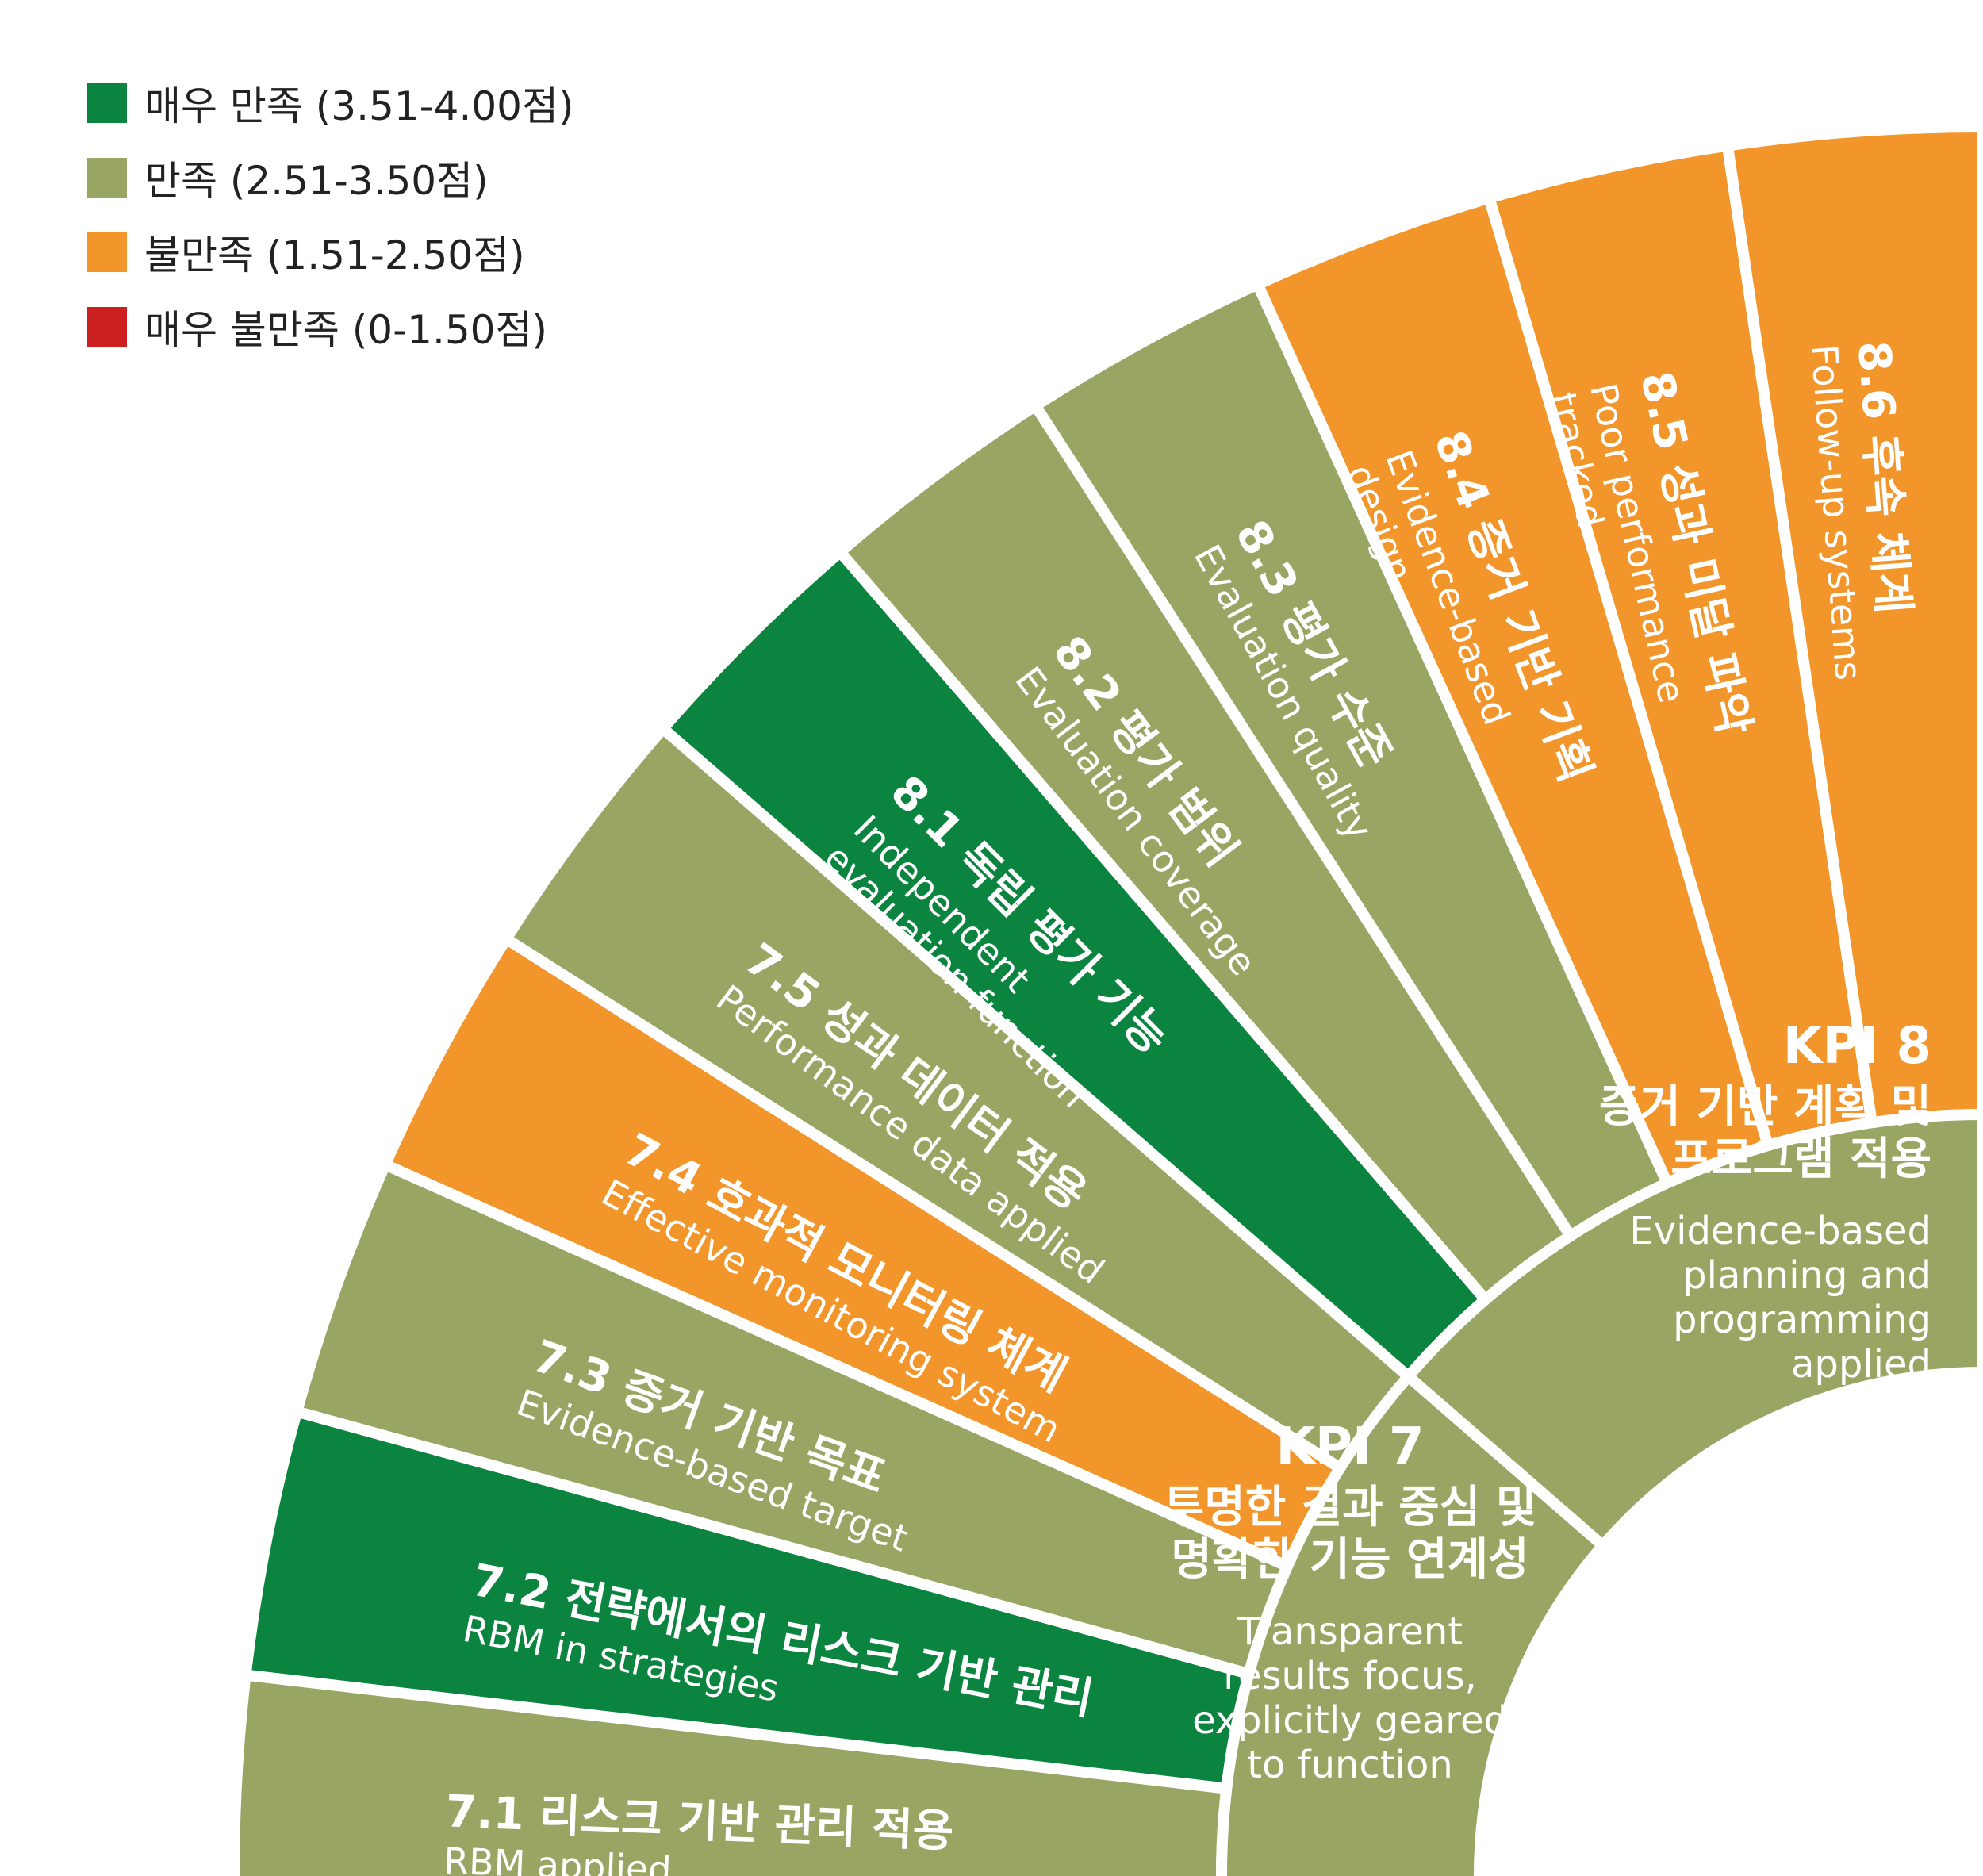 This screenshot has width=1983, height=1876. Describe the element at coordinates (1350, 1765) in the screenshot. I see `kpi-english-desc: to function` at that location.